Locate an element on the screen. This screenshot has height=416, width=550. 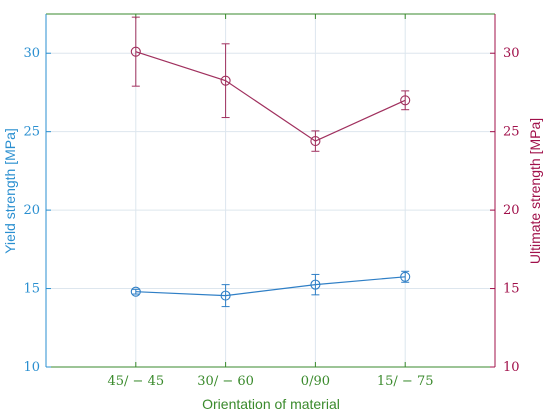
right-tick-label: 25 is located at coordinates (511, 132).